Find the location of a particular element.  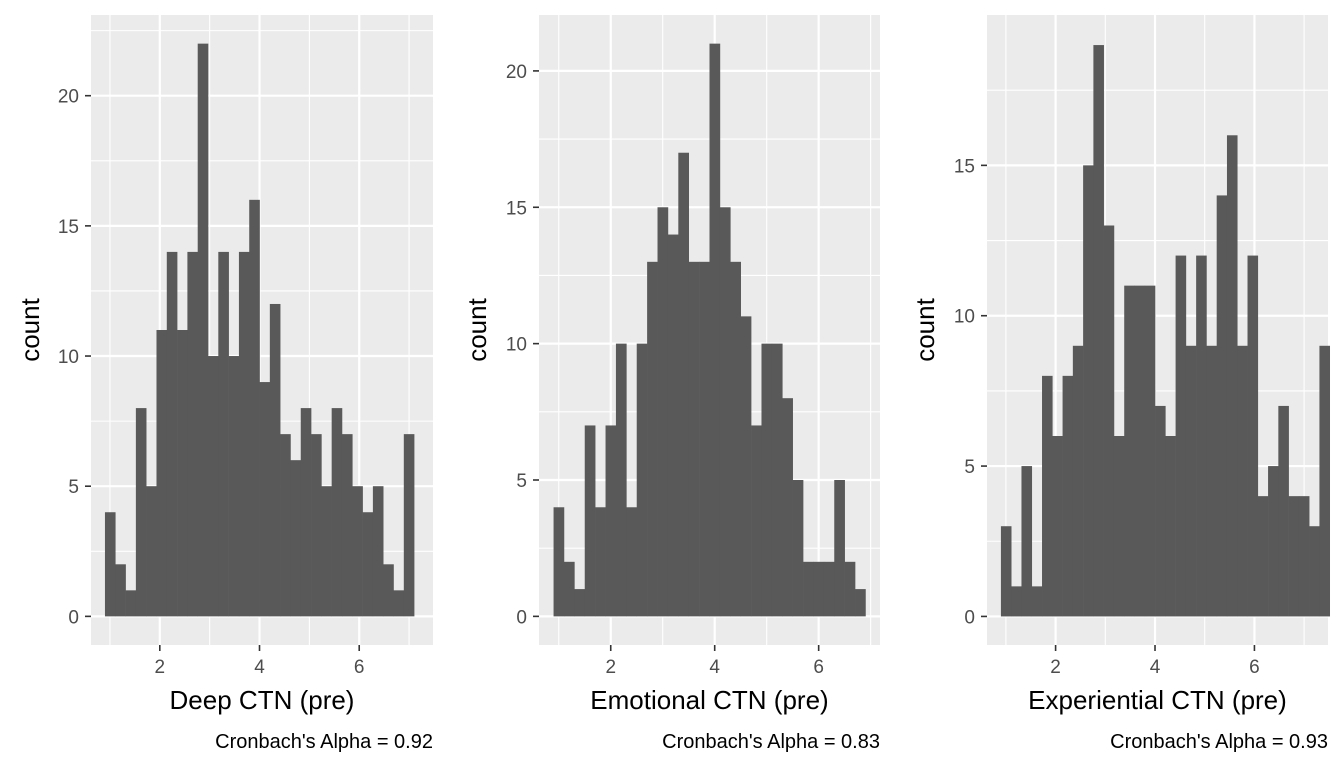

x-axis-title: Emotional CTN (pre) is located at coordinates (709, 700).